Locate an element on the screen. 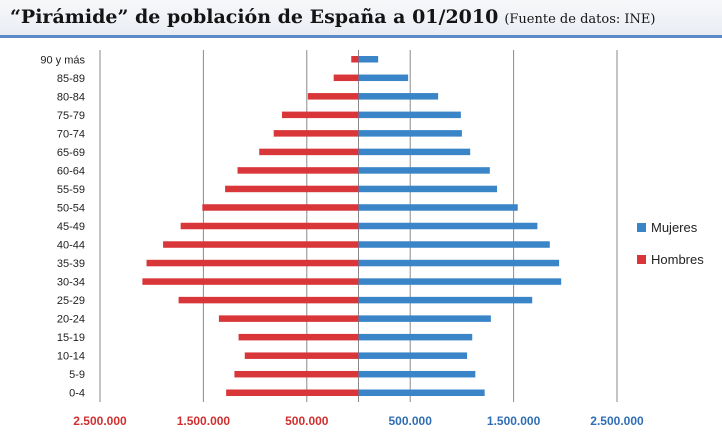  y-tick-label: 0-4 is located at coordinates (77, 394).